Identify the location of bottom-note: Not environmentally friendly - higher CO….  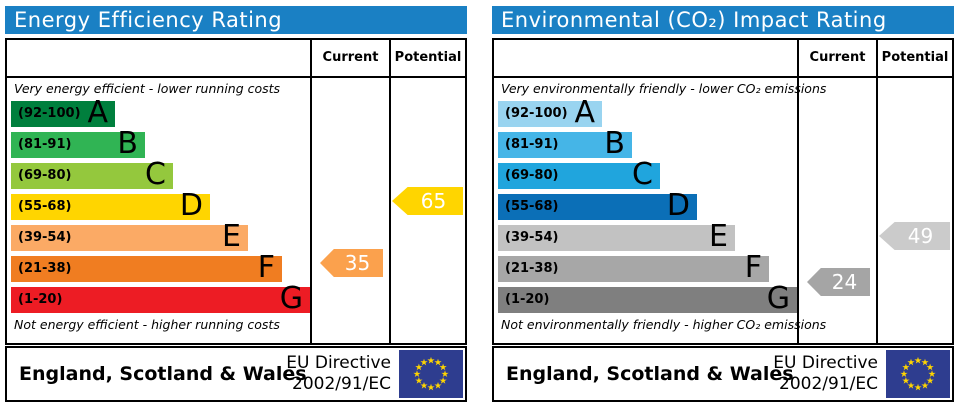
(664, 324).